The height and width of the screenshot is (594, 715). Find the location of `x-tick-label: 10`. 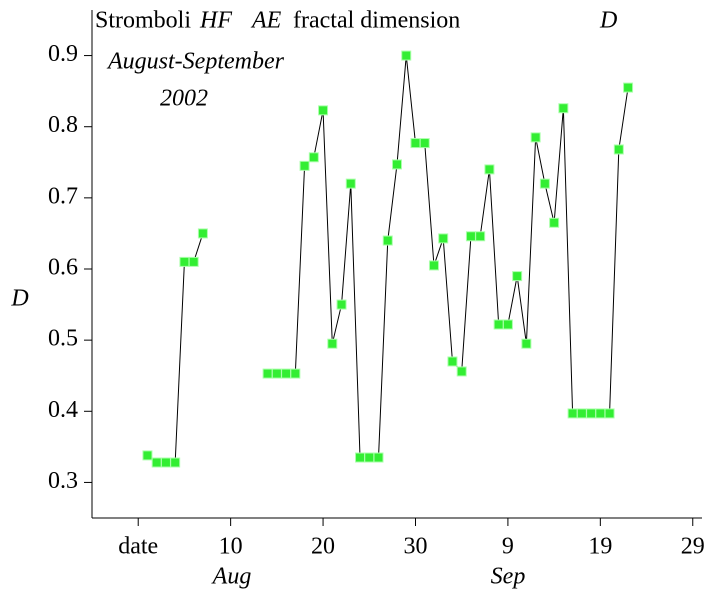

x-tick-label: 10 is located at coordinates (231, 547).